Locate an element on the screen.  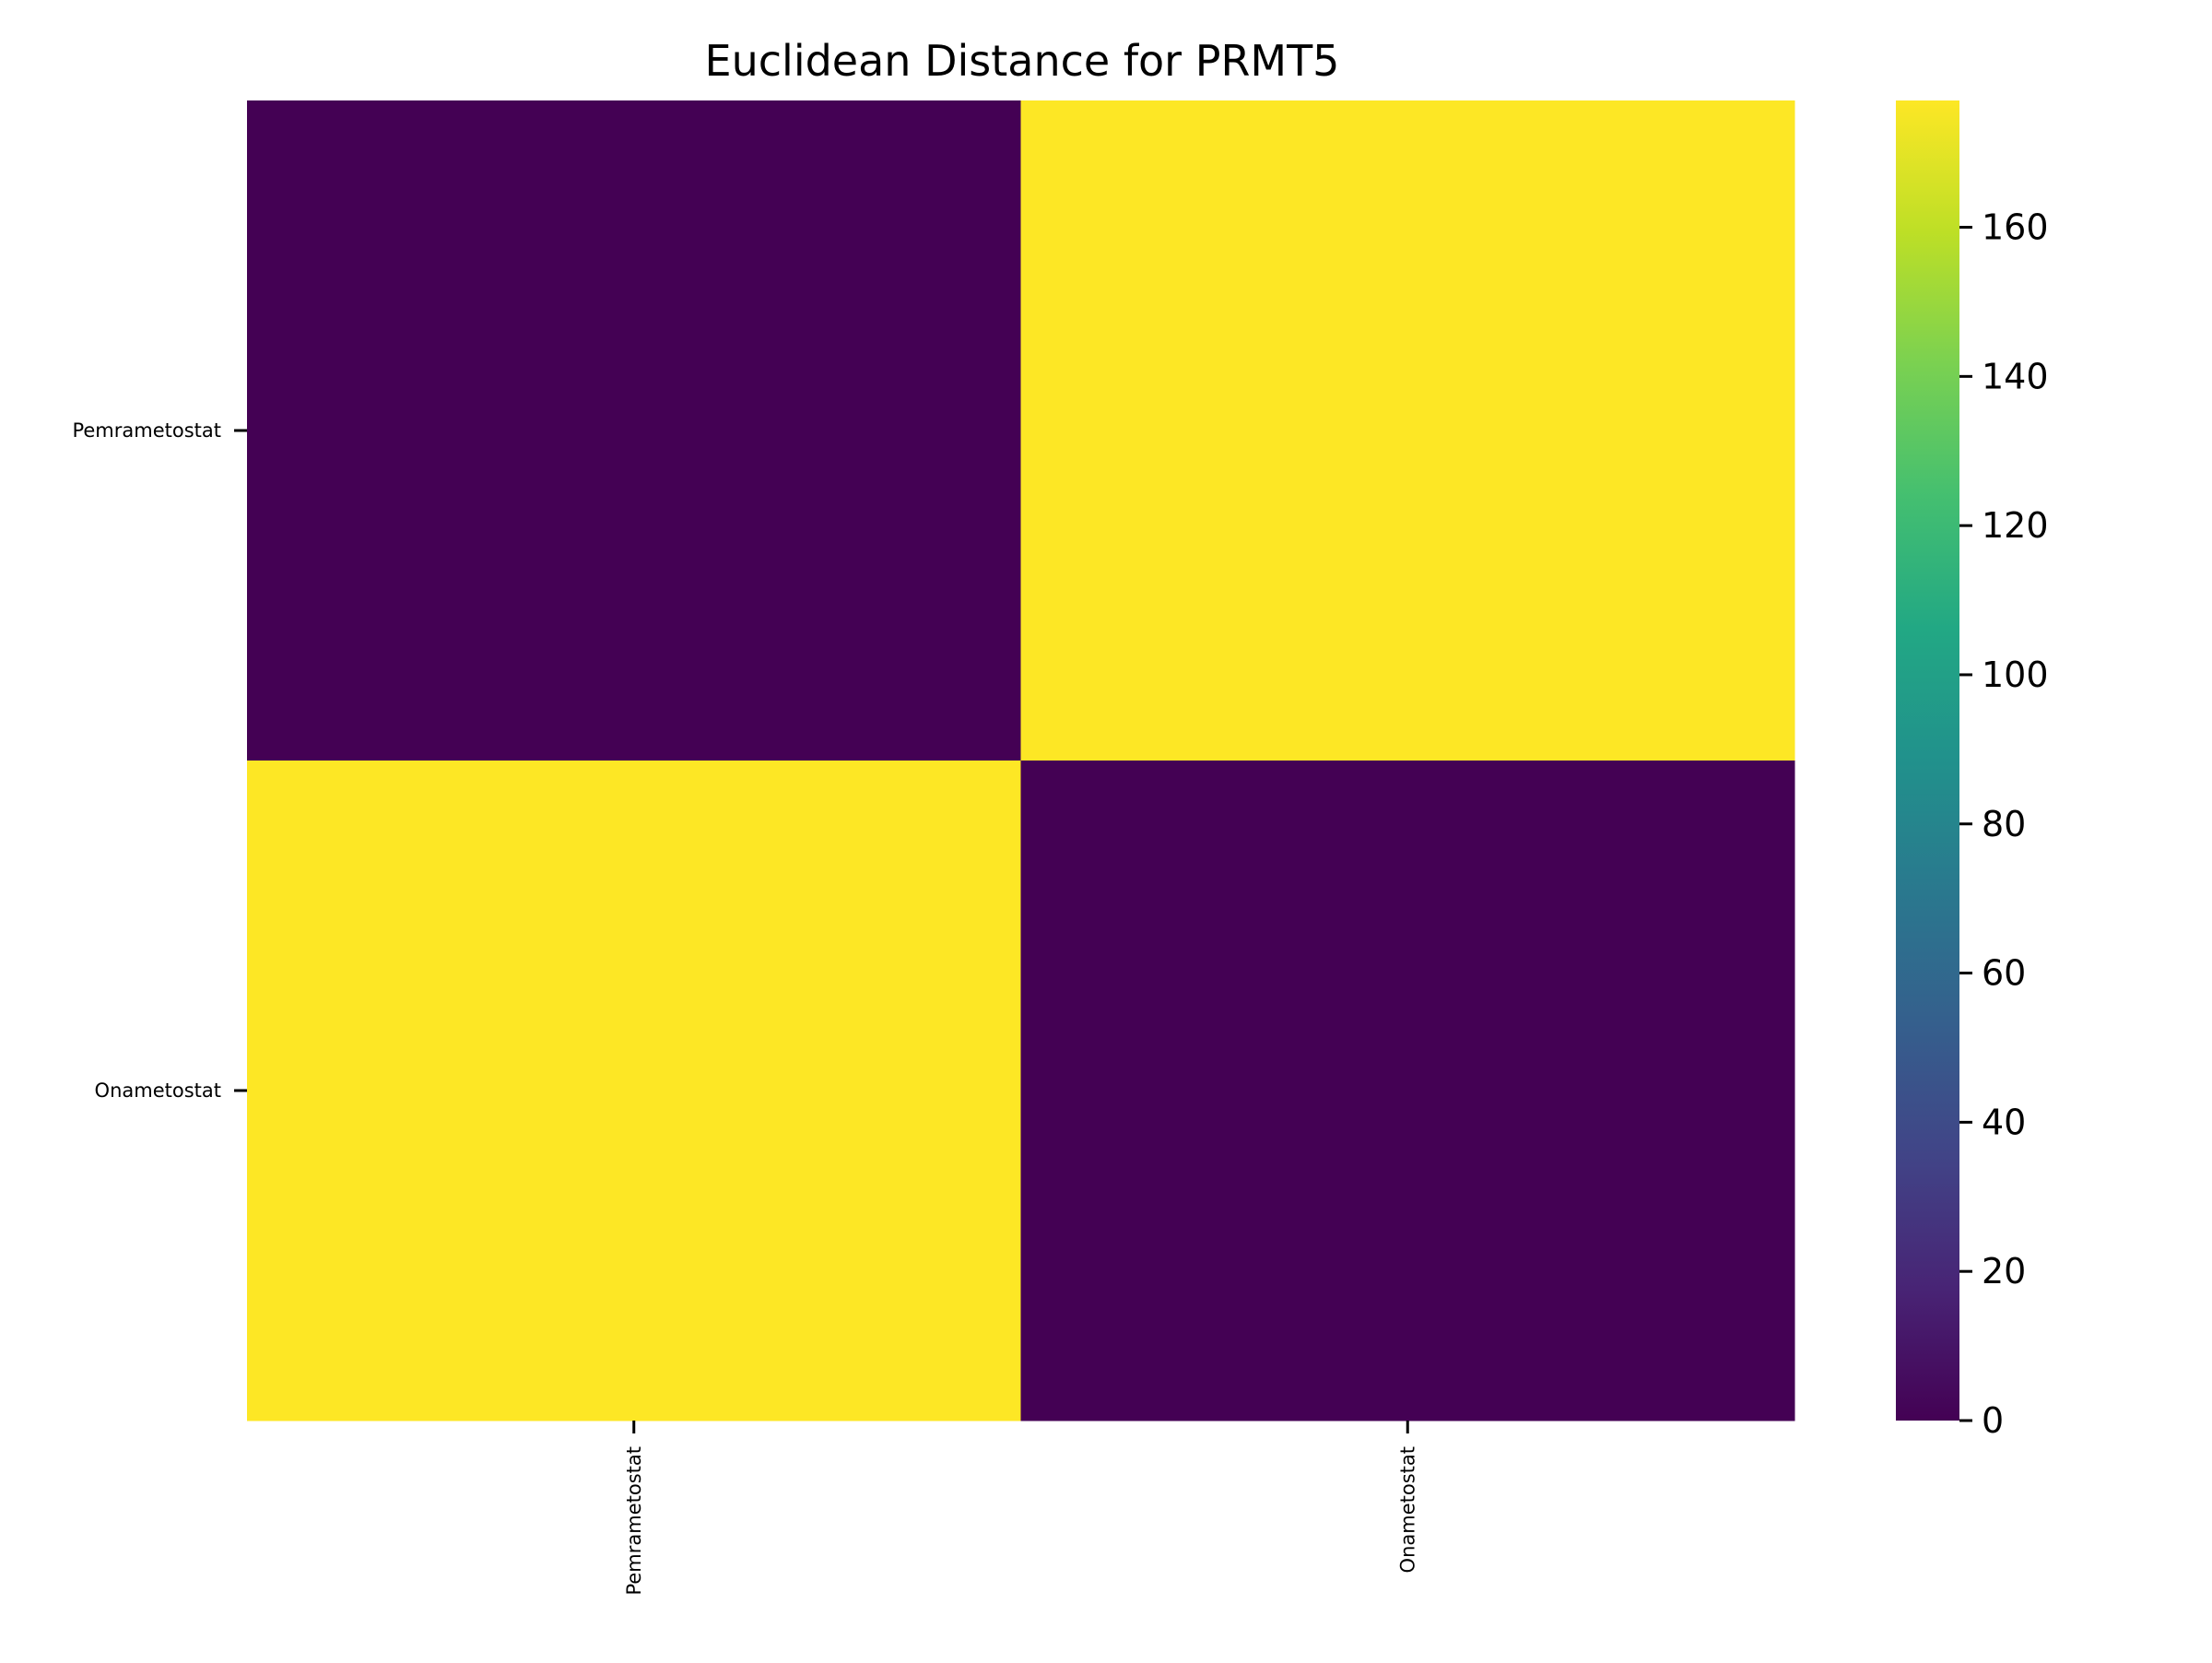
colorbar-tick-label: 20 is located at coordinates (2004, 1271).